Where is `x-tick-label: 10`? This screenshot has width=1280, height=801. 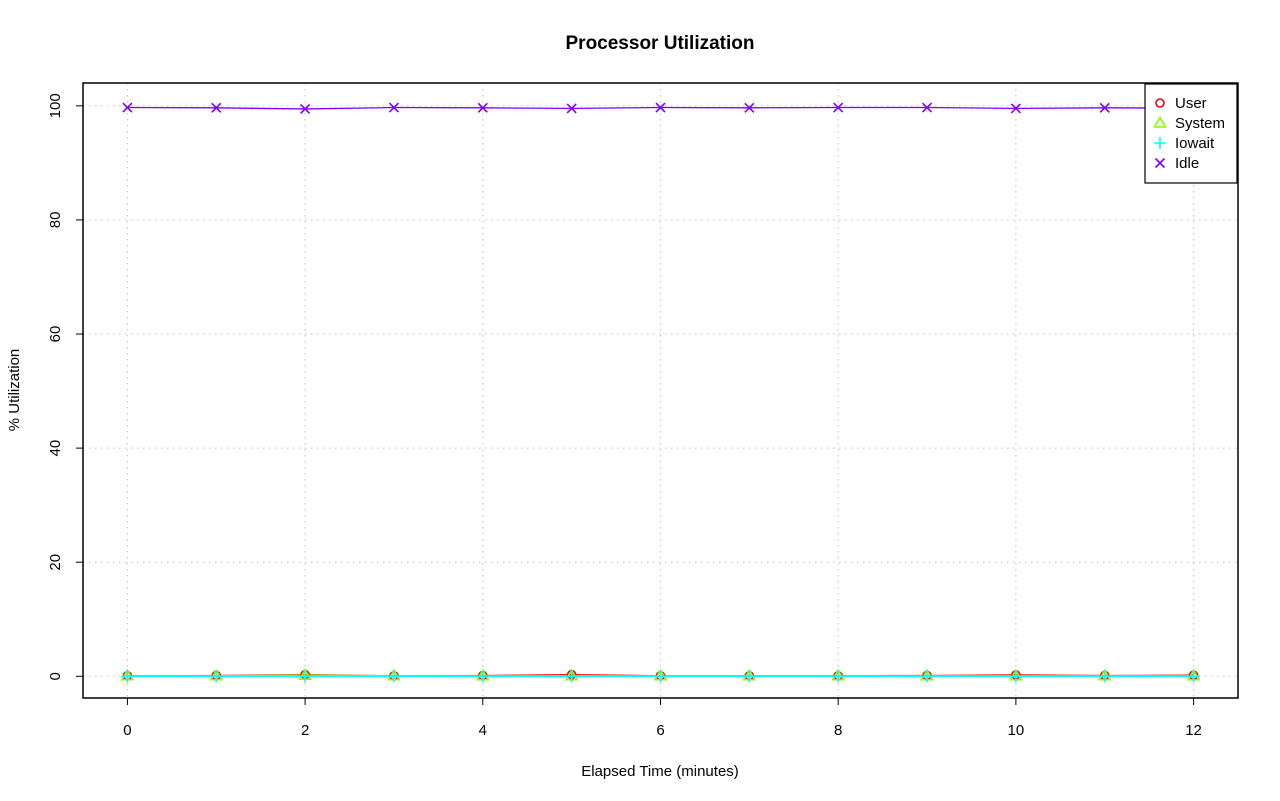
x-tick-label: 10 is located at coordinates (1016, 730).